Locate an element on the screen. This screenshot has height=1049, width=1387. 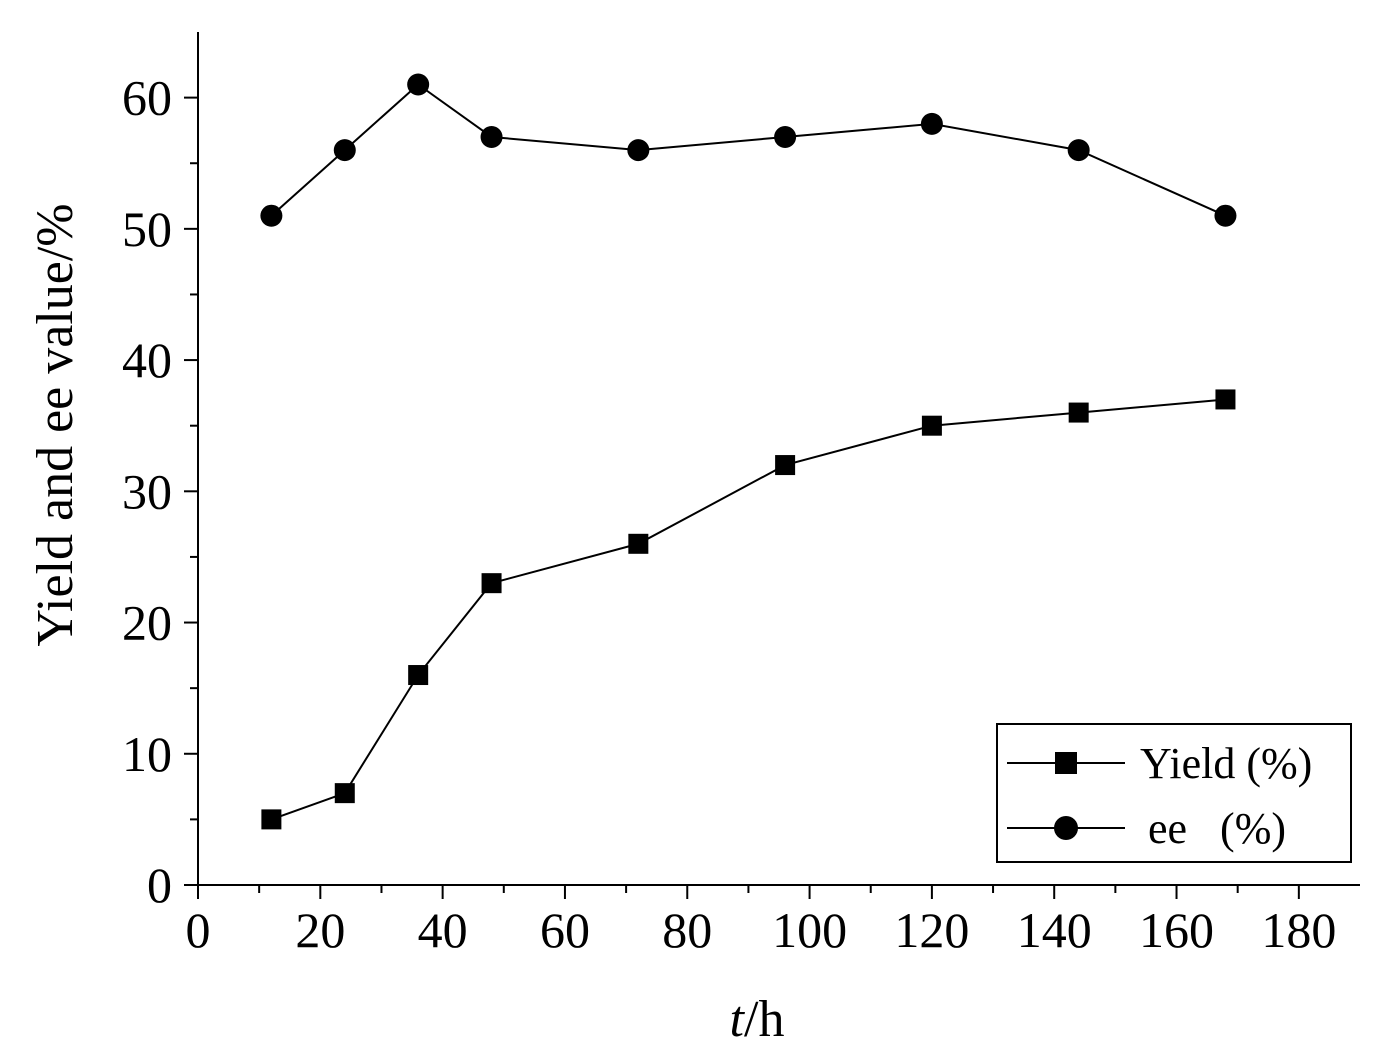
y-ticks: 0 10 20 30 40 50 60 is located at coordinates (160, 491).